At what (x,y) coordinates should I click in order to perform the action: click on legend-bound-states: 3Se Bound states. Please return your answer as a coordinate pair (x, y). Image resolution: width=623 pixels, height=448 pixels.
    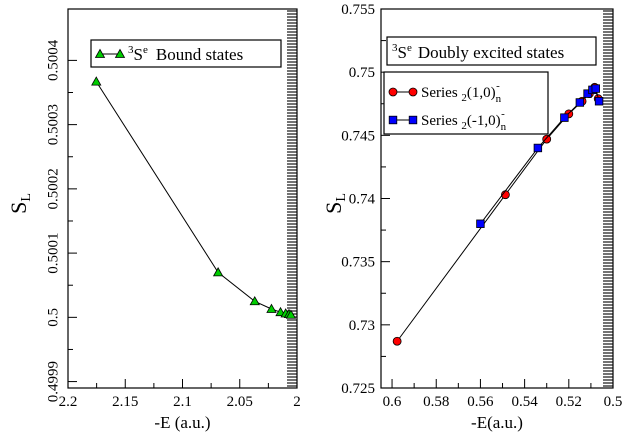
    Looking at the image, I should click on (186, 53).